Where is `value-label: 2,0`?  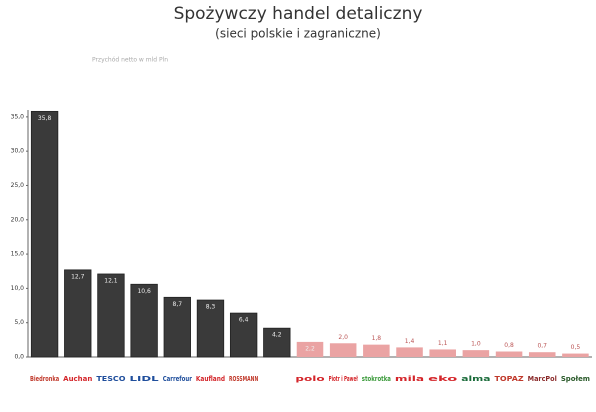 value-label: 2,0 is located at coordinates (343, 337).